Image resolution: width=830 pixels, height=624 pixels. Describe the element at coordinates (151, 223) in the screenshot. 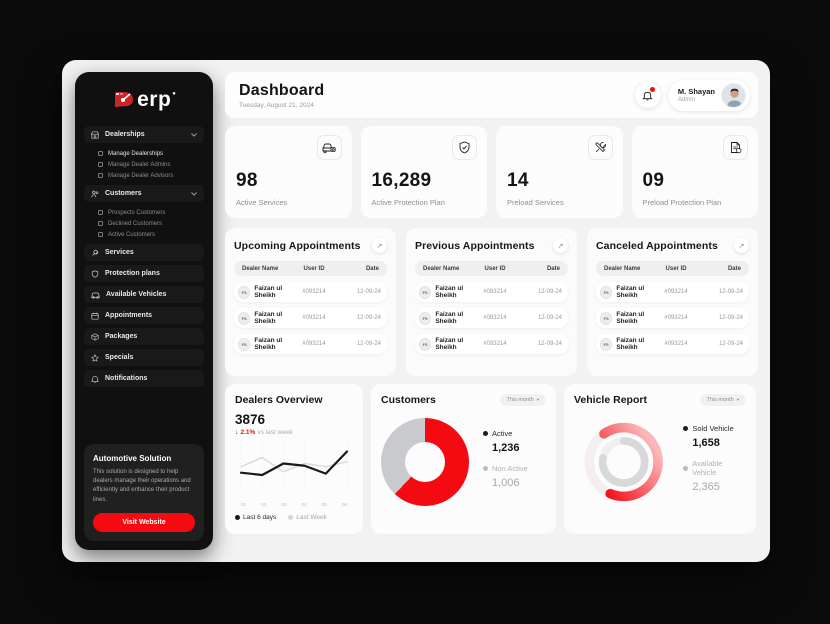

I see `sidebar-subitem-declined-customers: Declined Customers` at that location.